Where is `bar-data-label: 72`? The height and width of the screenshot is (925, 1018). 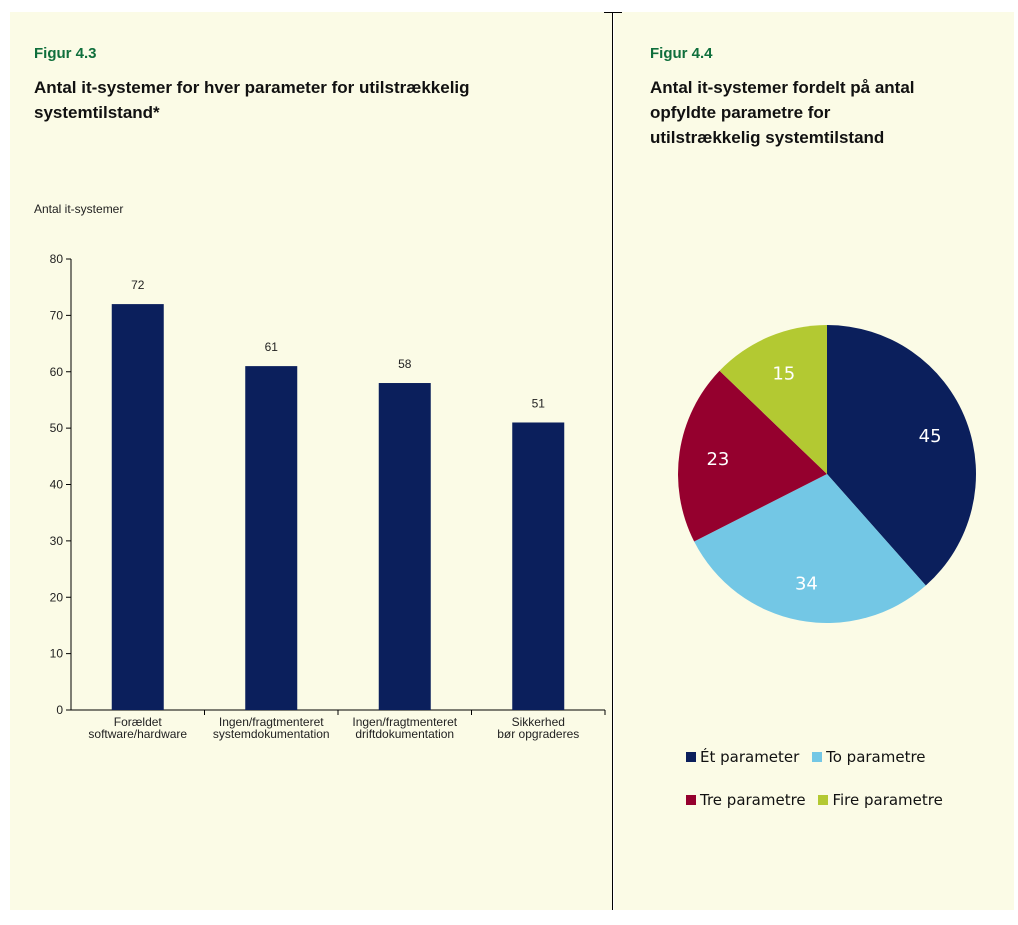 bar-data-label: 72 is located at coordinates (138, 285).